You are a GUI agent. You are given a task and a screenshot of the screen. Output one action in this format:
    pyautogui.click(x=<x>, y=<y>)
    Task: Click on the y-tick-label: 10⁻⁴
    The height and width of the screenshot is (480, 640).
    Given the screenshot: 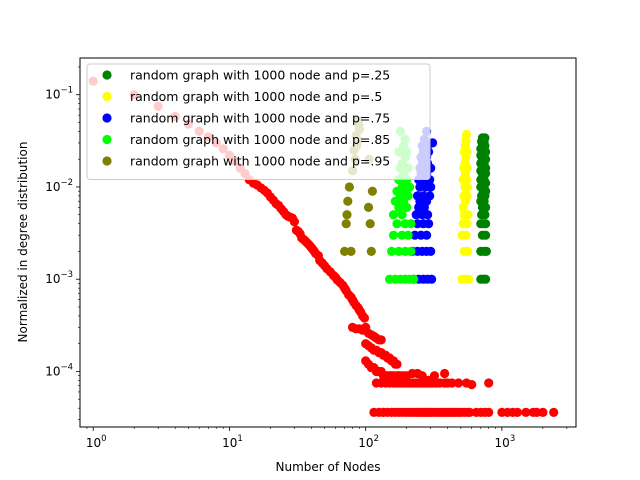 What is the action you would take?
    pyautogui.click(x=59, y=370)
    